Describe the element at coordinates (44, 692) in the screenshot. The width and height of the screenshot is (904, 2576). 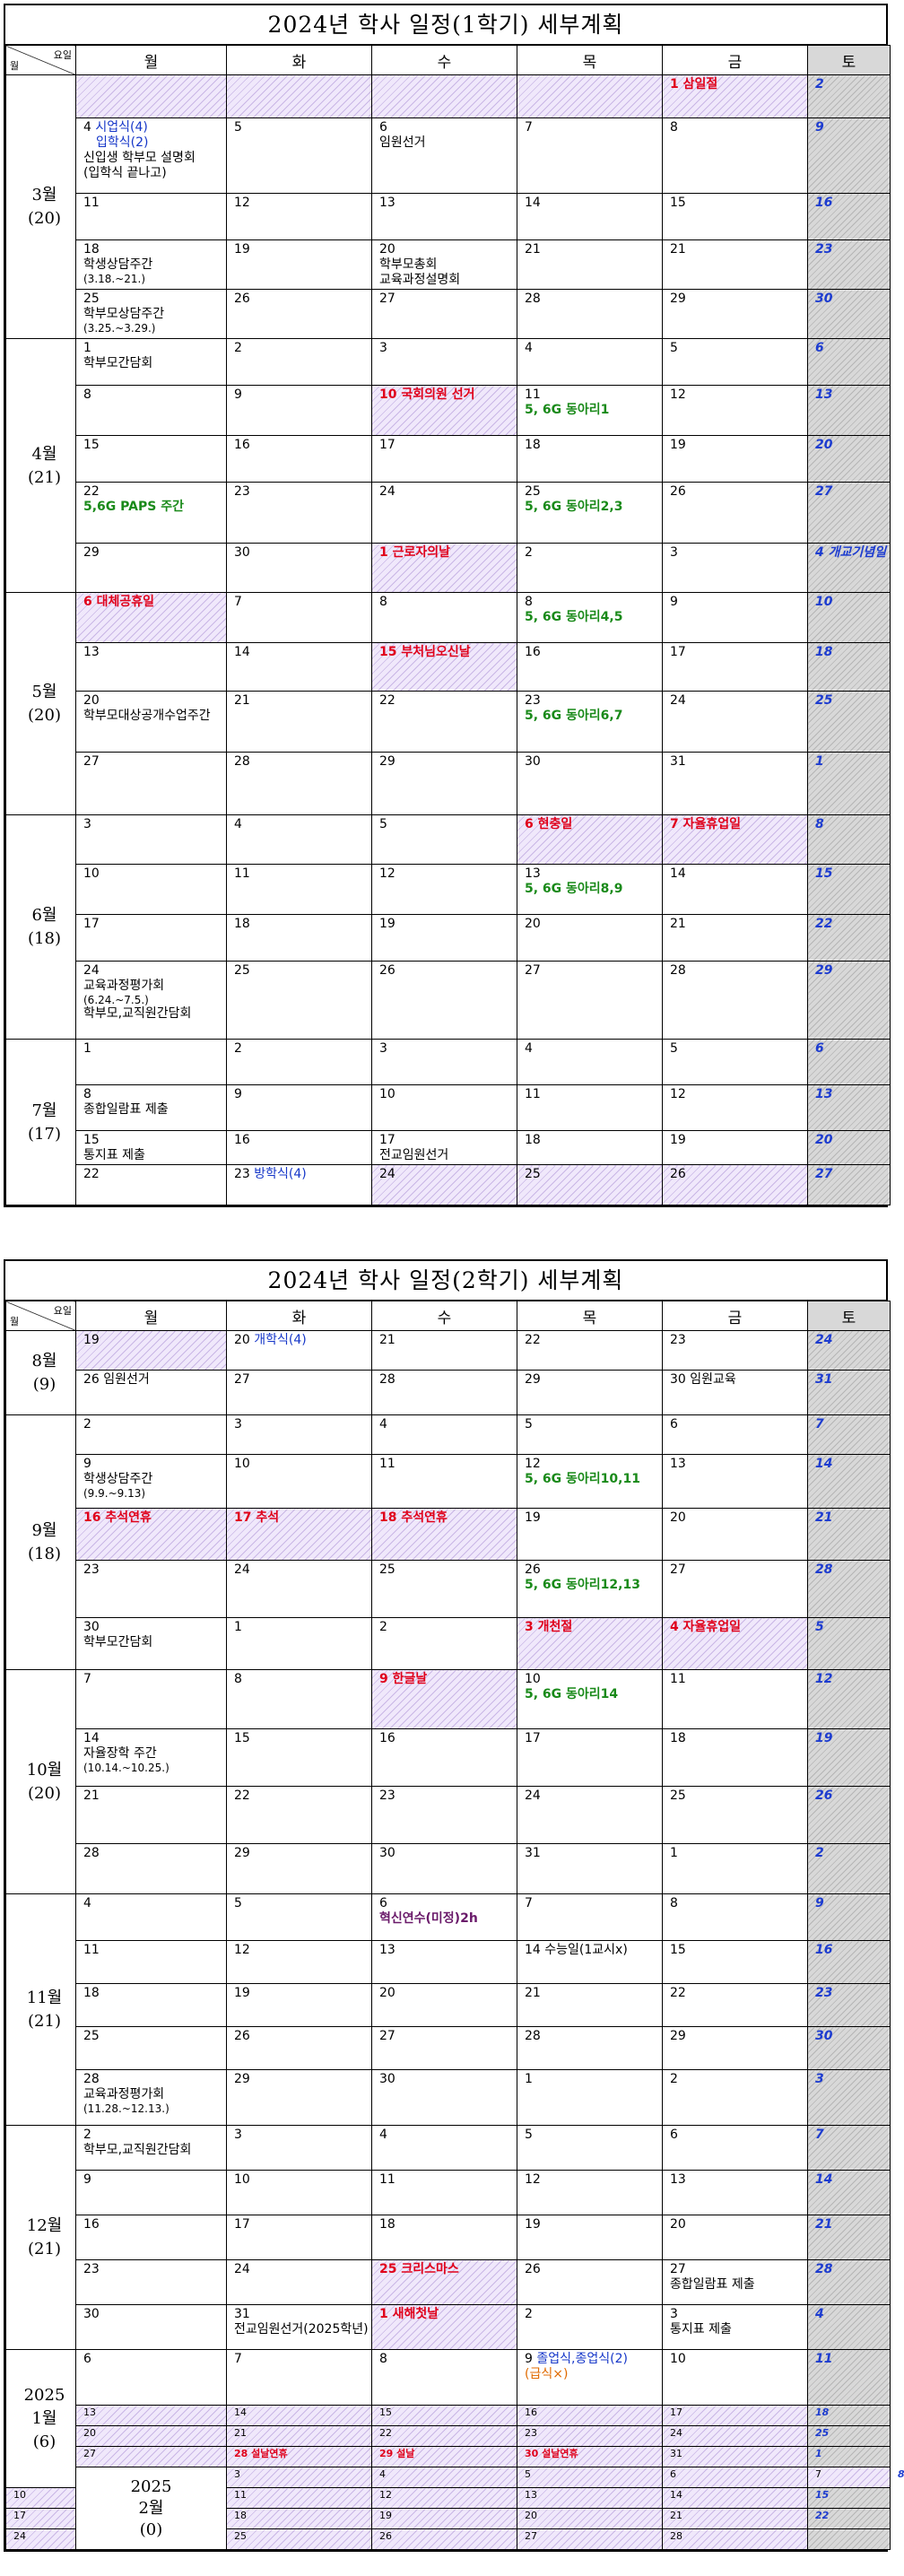
I see `month-label: 5월` at that location.